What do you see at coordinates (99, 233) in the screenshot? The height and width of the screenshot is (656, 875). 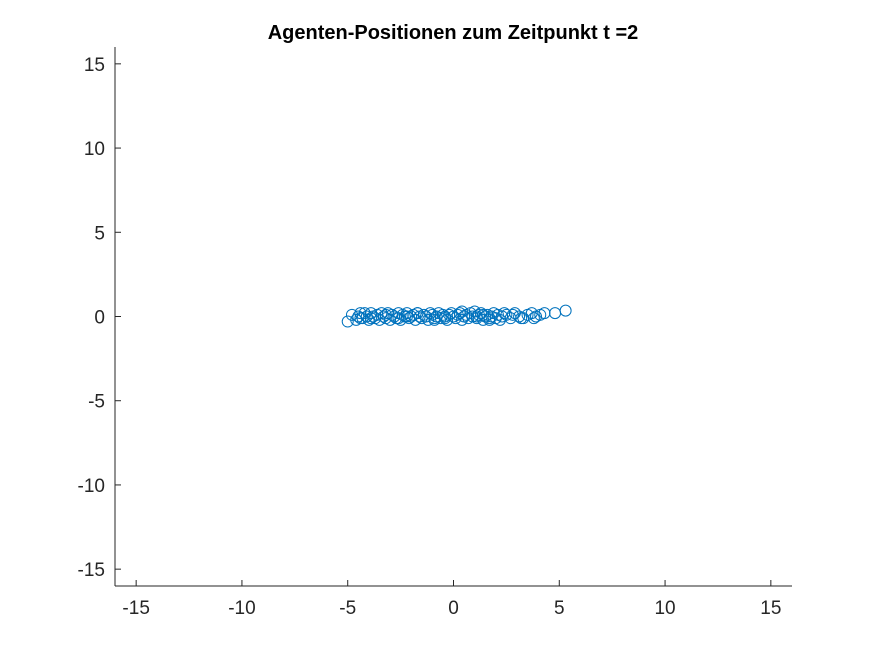 I see `y-tick-label: 5` at bounding box center [99, 233].